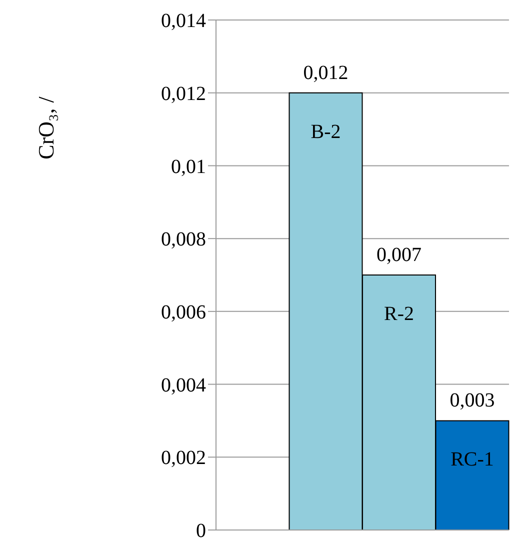 Image resolution: width=513 pixels, height=540 pixels. I want to click on data-label: 0,012, so click(325, 73).